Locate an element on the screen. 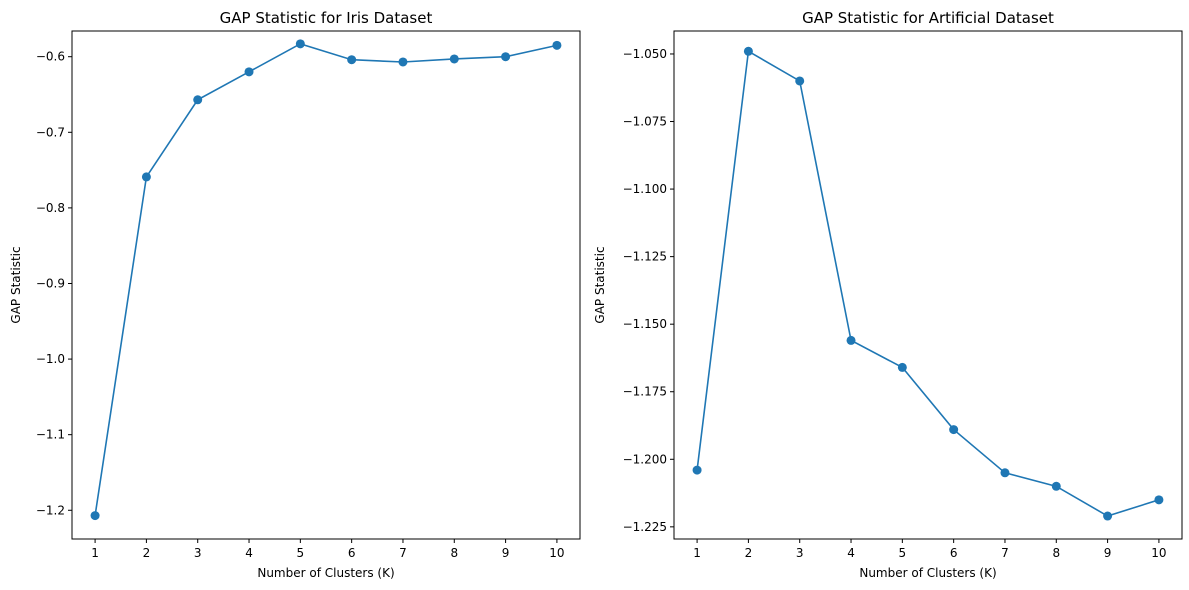  y-tick-label: −1.2 is located at coordinates (50, 510).